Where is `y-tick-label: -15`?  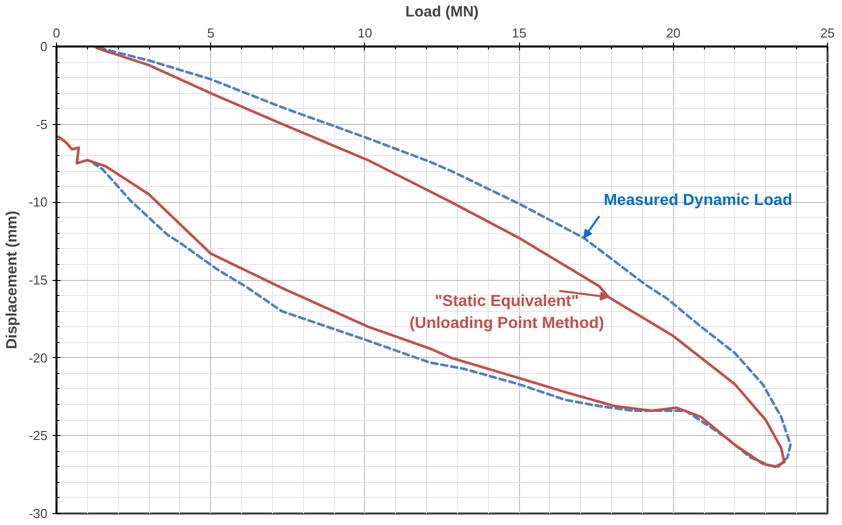
y-tick-label: -15 is located at coordinates (38, 280).